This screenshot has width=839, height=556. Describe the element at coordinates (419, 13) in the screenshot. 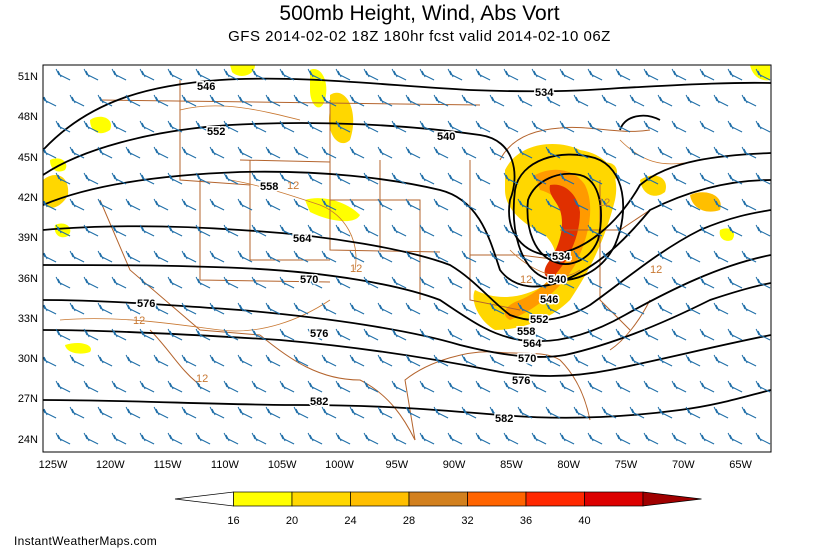

I see `map-title: 500mb Height, Wind, Abs Vort` at that location.